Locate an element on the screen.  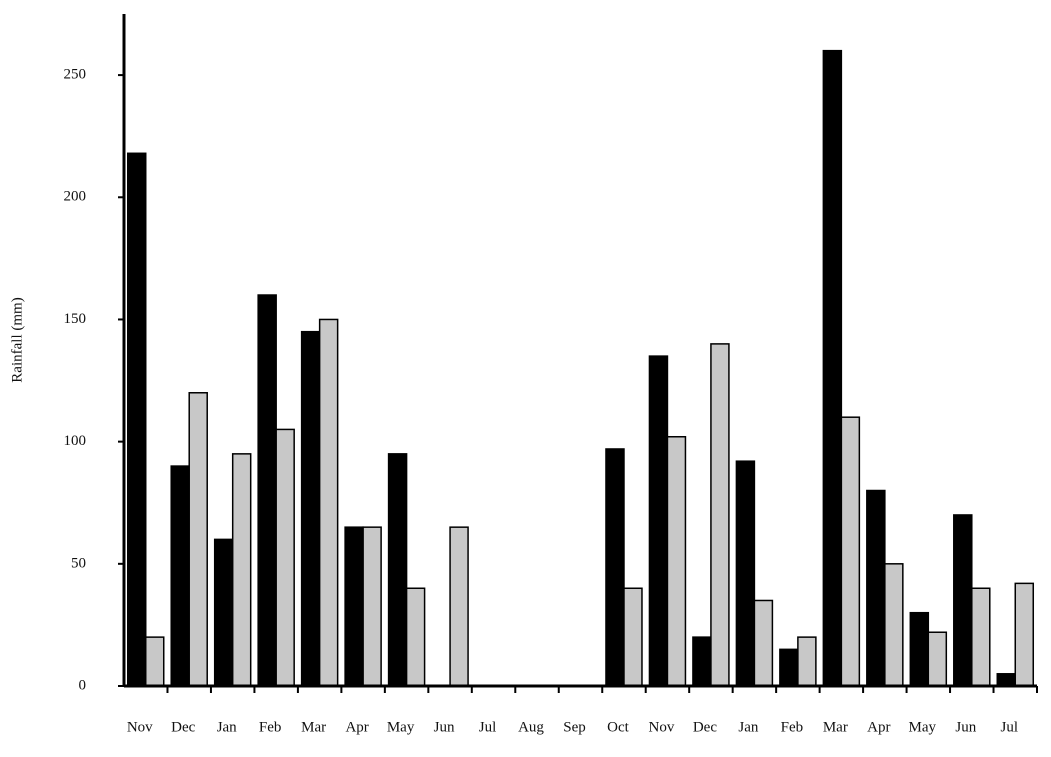
y-tick-label: 0 is located at coordinates (83, 685).